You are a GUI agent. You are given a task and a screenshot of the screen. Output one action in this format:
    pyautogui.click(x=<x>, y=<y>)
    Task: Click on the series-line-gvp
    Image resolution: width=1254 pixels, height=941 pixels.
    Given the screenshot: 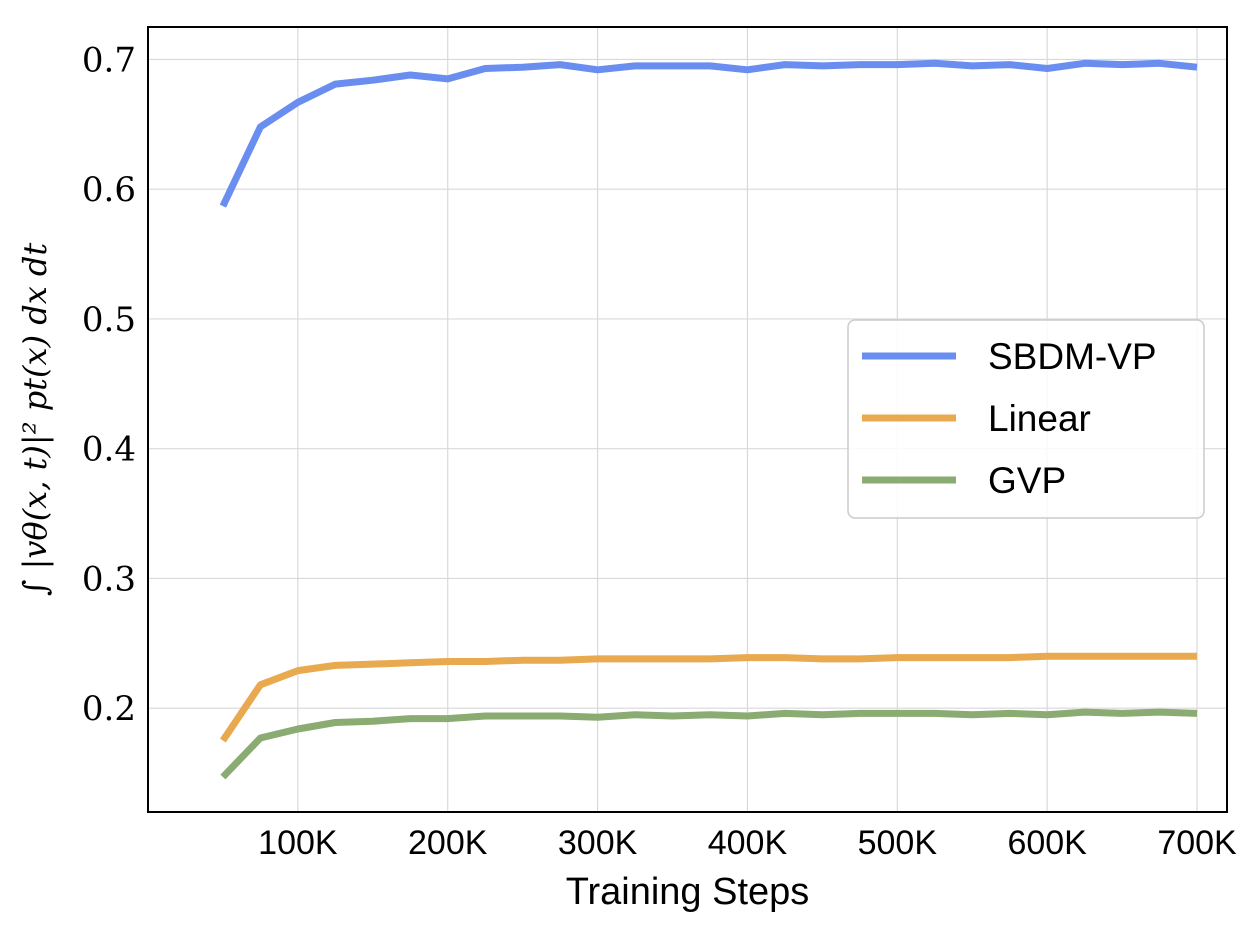 What is the action you would take?
    pyautogui.click(x=709, y=744)
    